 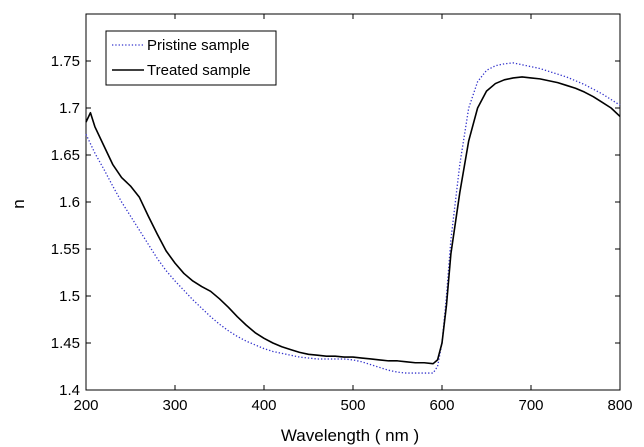 I want to click on legend: Pristine sample Treated sample, so click(x=191, y=58).